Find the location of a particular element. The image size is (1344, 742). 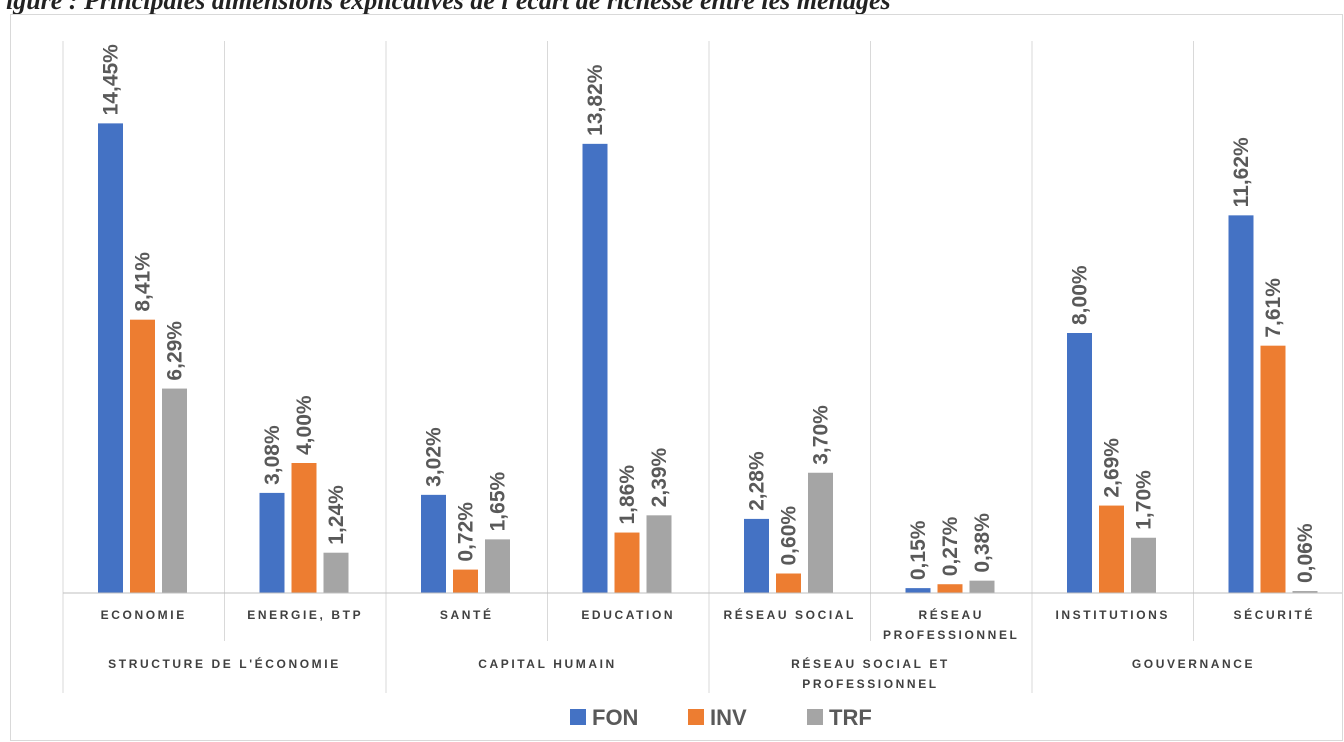

group-label: GOUVERNANCE is located at coordinates (1193, 664).